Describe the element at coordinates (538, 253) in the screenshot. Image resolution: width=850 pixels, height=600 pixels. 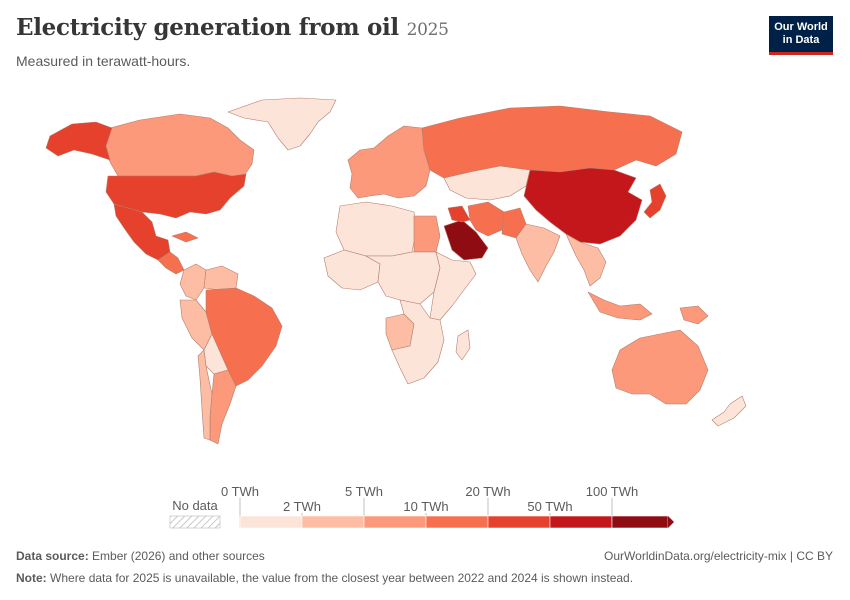
I see `region-india` at that location.